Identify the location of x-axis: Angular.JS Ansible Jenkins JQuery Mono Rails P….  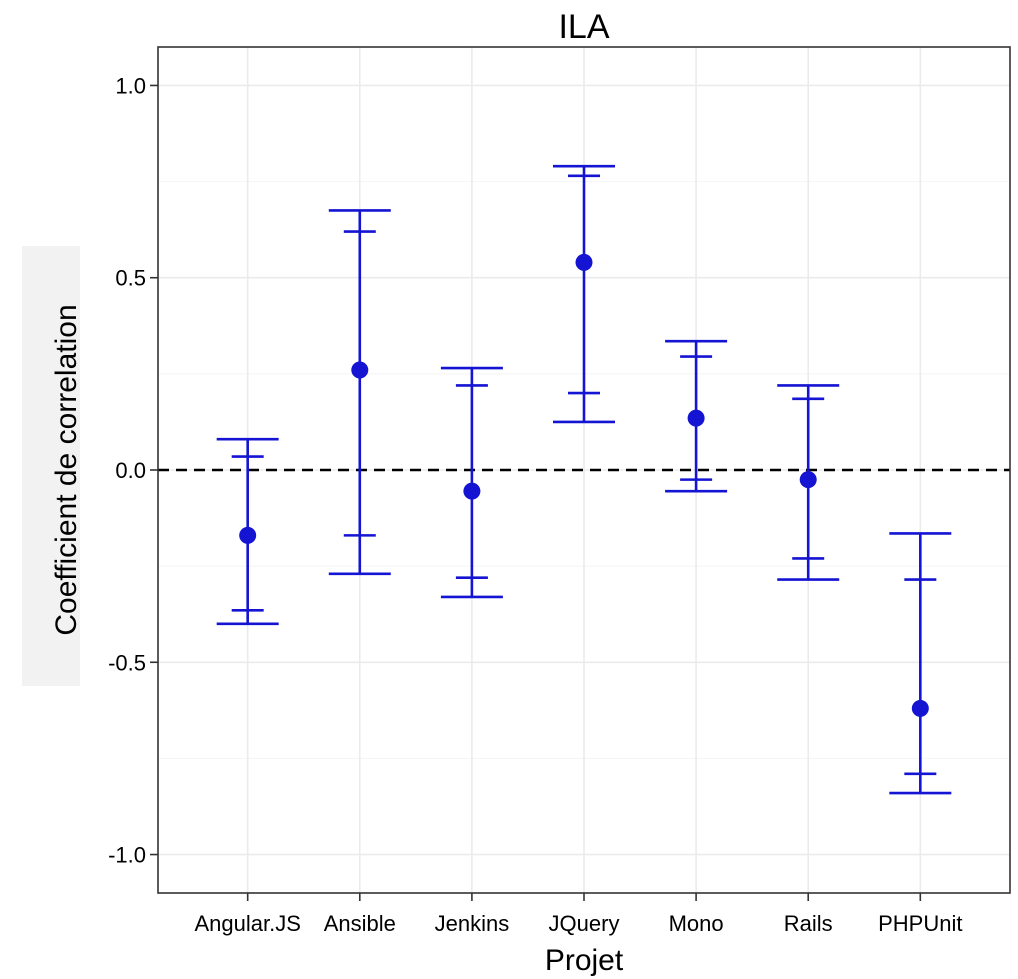
(578, 914).